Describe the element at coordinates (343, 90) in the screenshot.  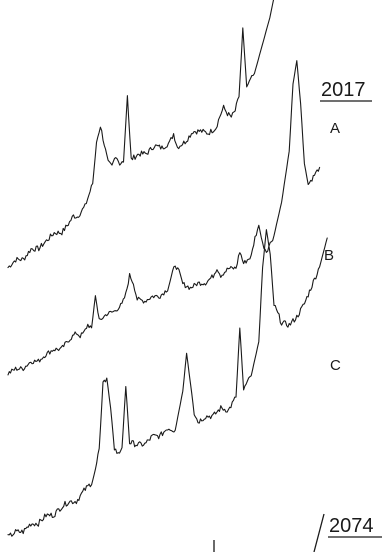
I see `range-label-top: 2017` at that location.